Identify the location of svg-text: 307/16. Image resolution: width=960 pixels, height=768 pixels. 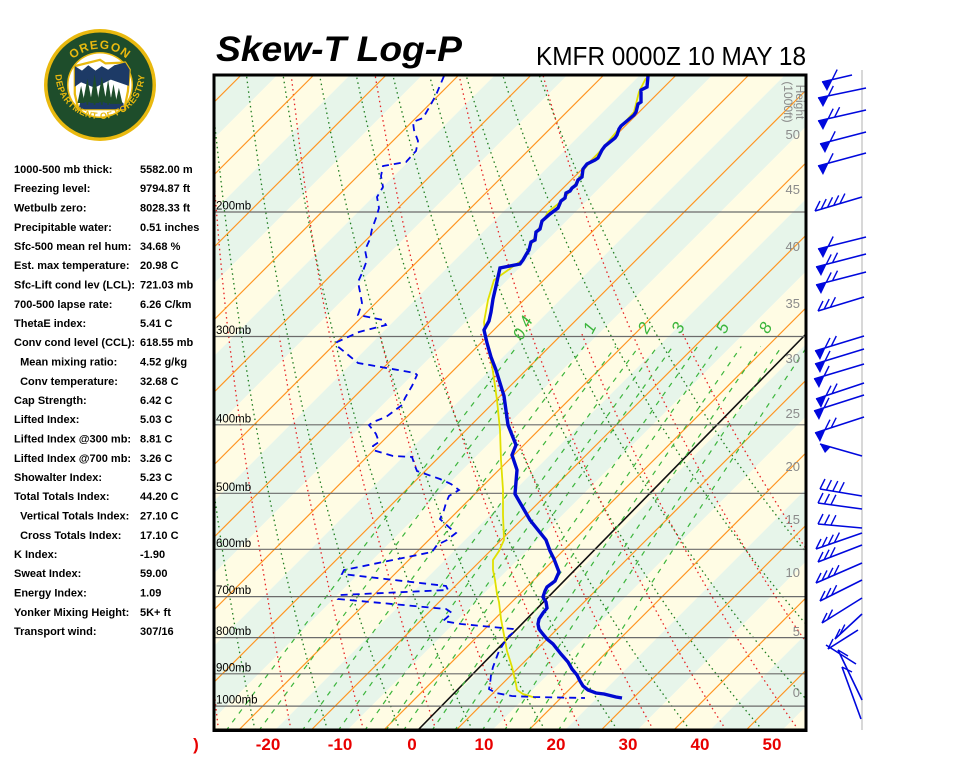
(157, 632).